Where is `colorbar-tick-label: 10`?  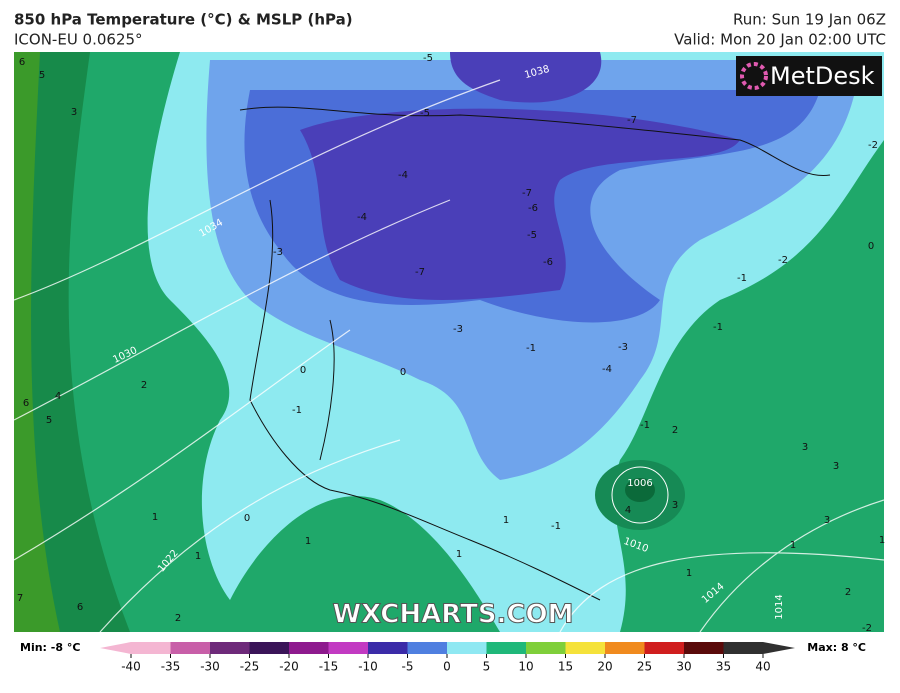
colorbar-tick-label: 10 is located at coordinates (525, 667).